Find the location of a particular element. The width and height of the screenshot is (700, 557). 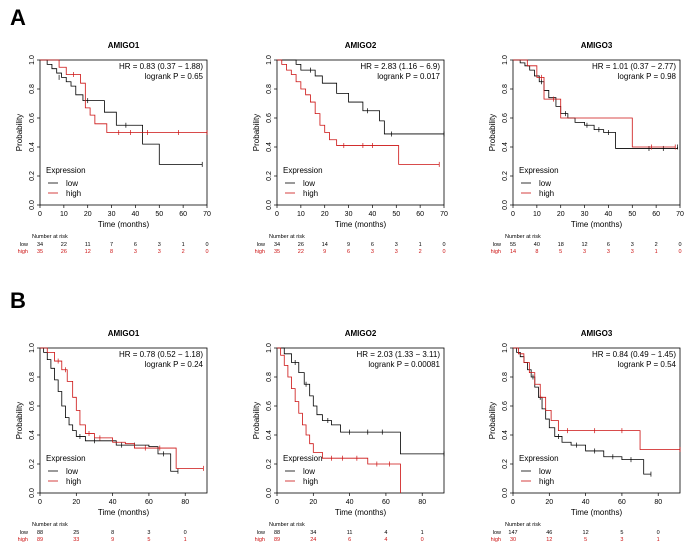

x-tick-label: 20 is located at coordinates (561, 214).